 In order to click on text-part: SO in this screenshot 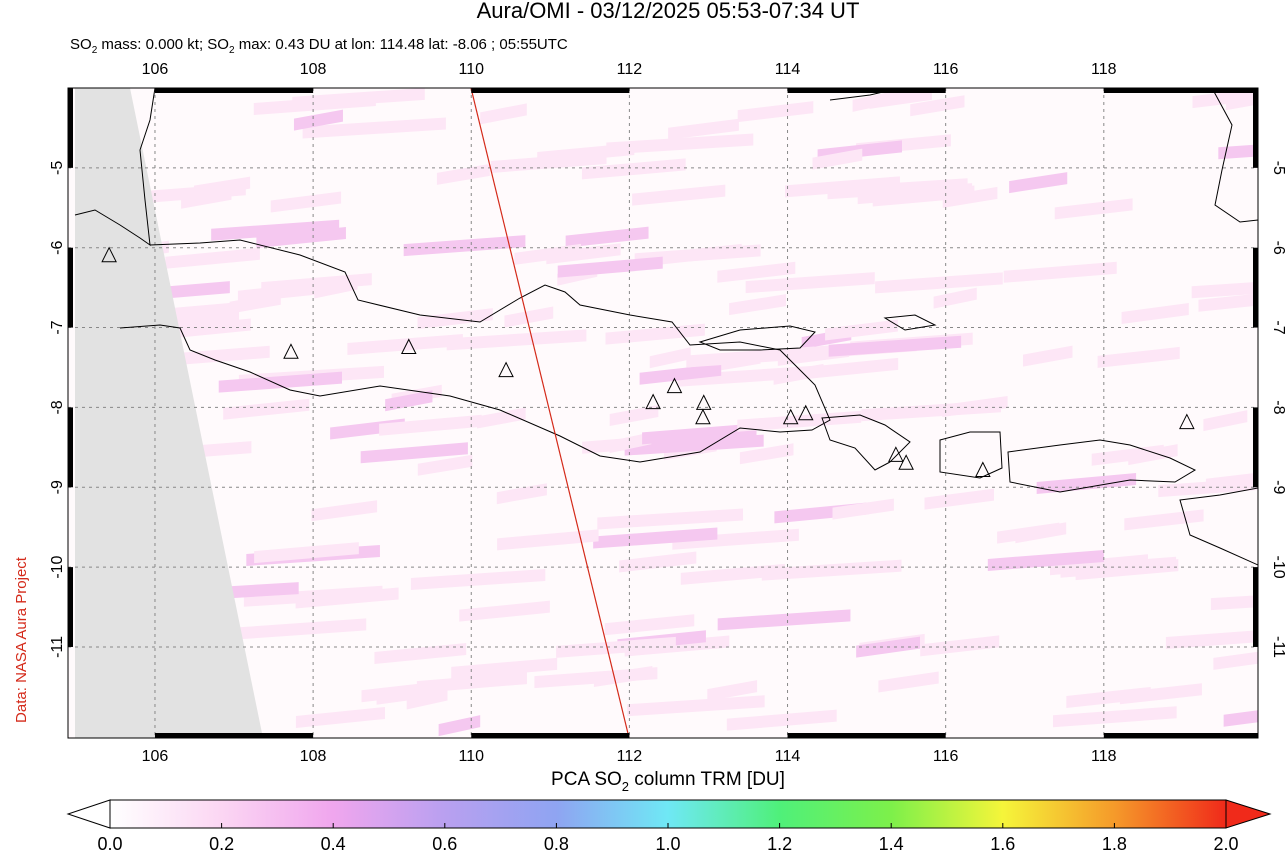, I will do `click(81, 44)`.